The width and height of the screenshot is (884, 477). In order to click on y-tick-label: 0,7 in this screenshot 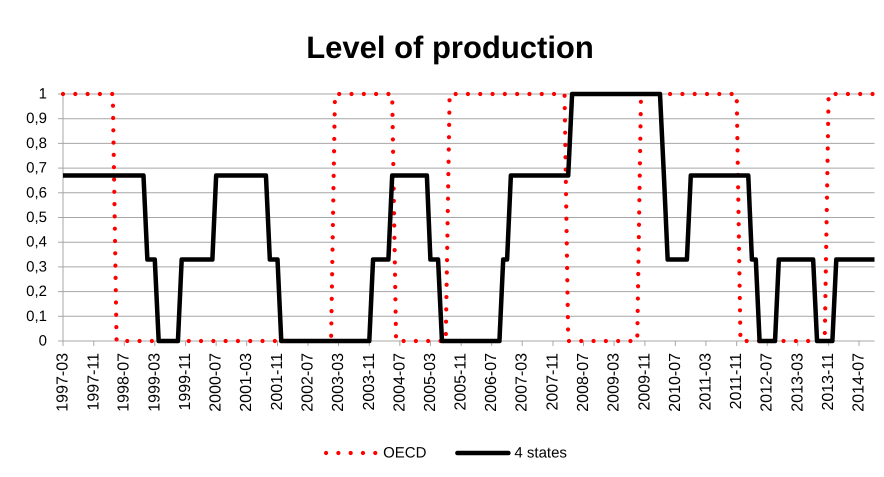, I will do `click(36, 168)`.